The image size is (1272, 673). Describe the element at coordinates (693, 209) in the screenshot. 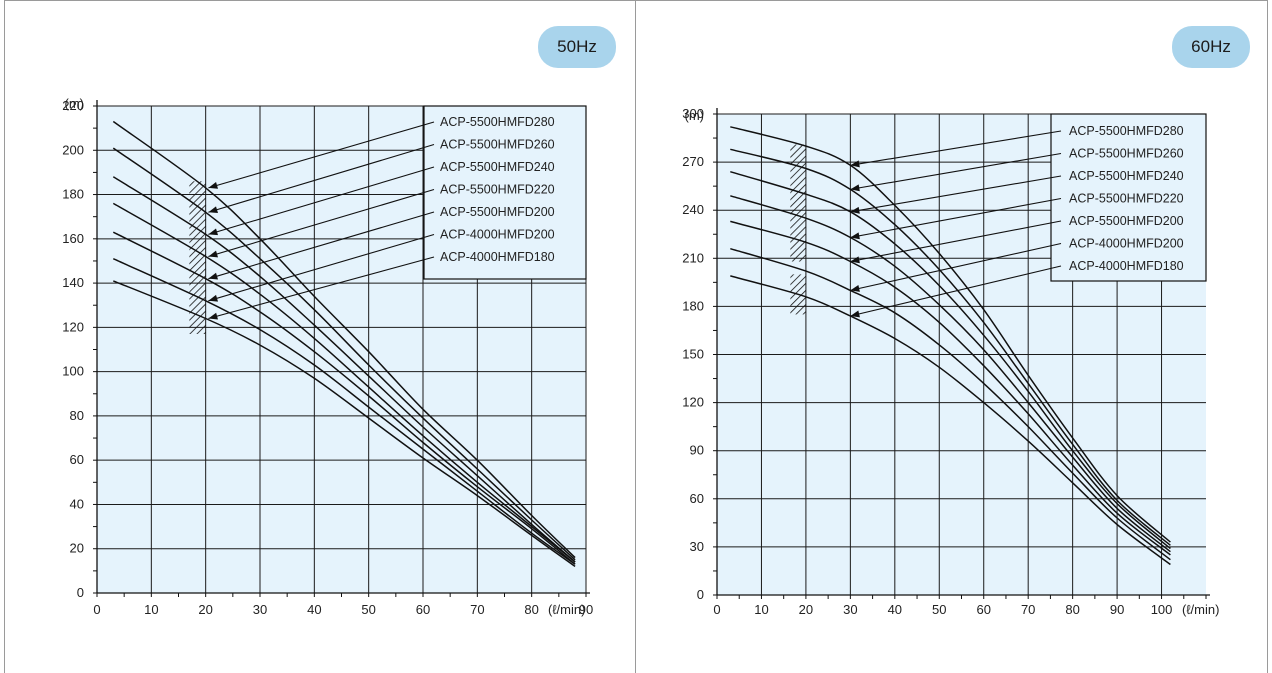

I see `y-tick-label: 240` at that location.